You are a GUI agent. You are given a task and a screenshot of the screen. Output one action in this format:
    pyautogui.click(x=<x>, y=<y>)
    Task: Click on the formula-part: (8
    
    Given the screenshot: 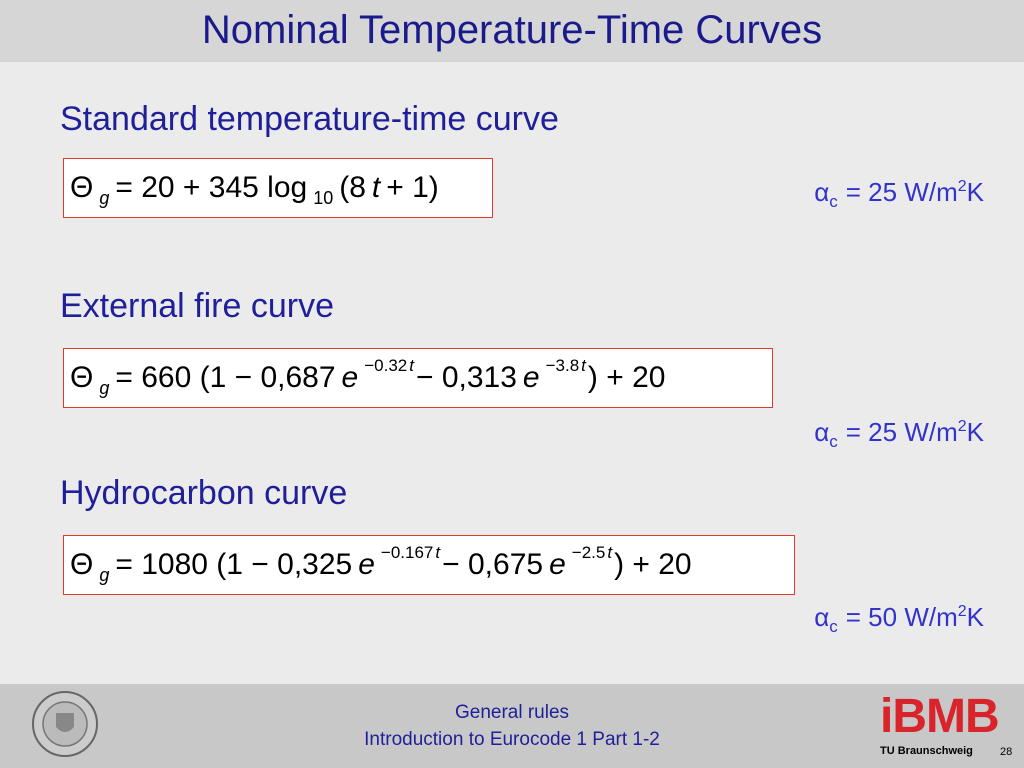 What is the action you would take?
    pyautogui.click(x=352, y=187)
    